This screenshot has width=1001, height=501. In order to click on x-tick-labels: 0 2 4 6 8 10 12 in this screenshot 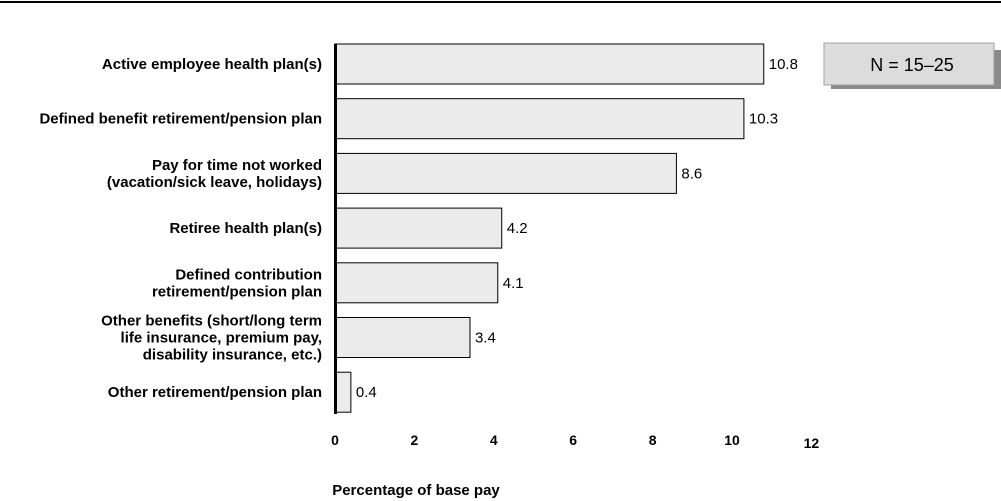, I will do `click(575, 441)`.